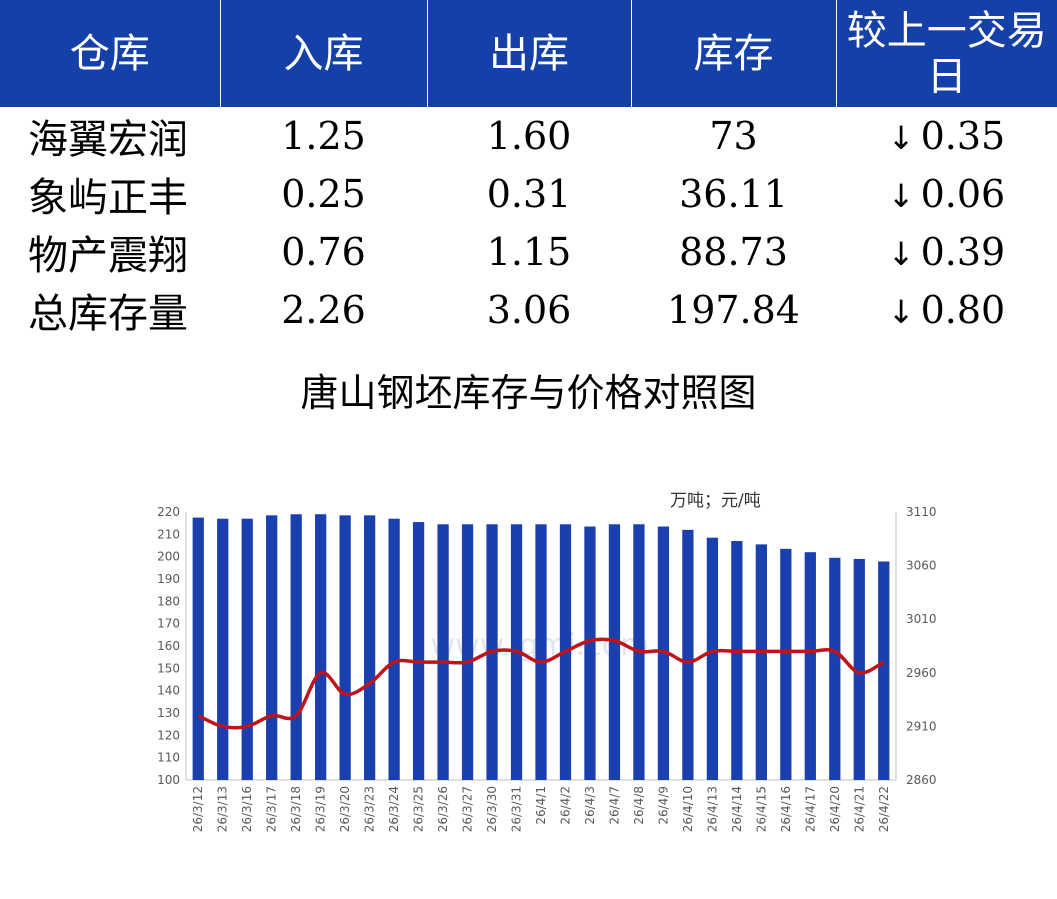  I want to click on x-tick-label: 26/4/10, so click(688, 809).